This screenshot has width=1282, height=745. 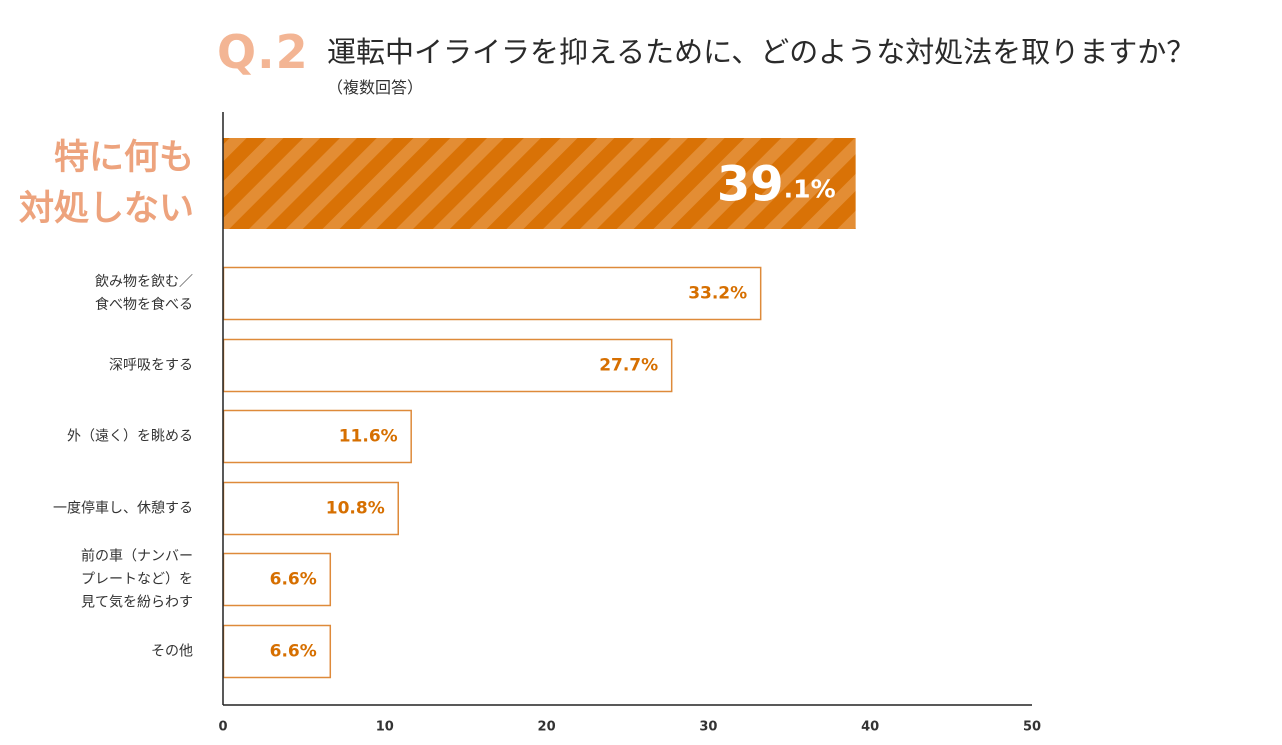 What do you see at coordinates (130, 437) in the screenshot?
I see `category-label: 外（遠く）を眺める` at bounding box center [130, 437].